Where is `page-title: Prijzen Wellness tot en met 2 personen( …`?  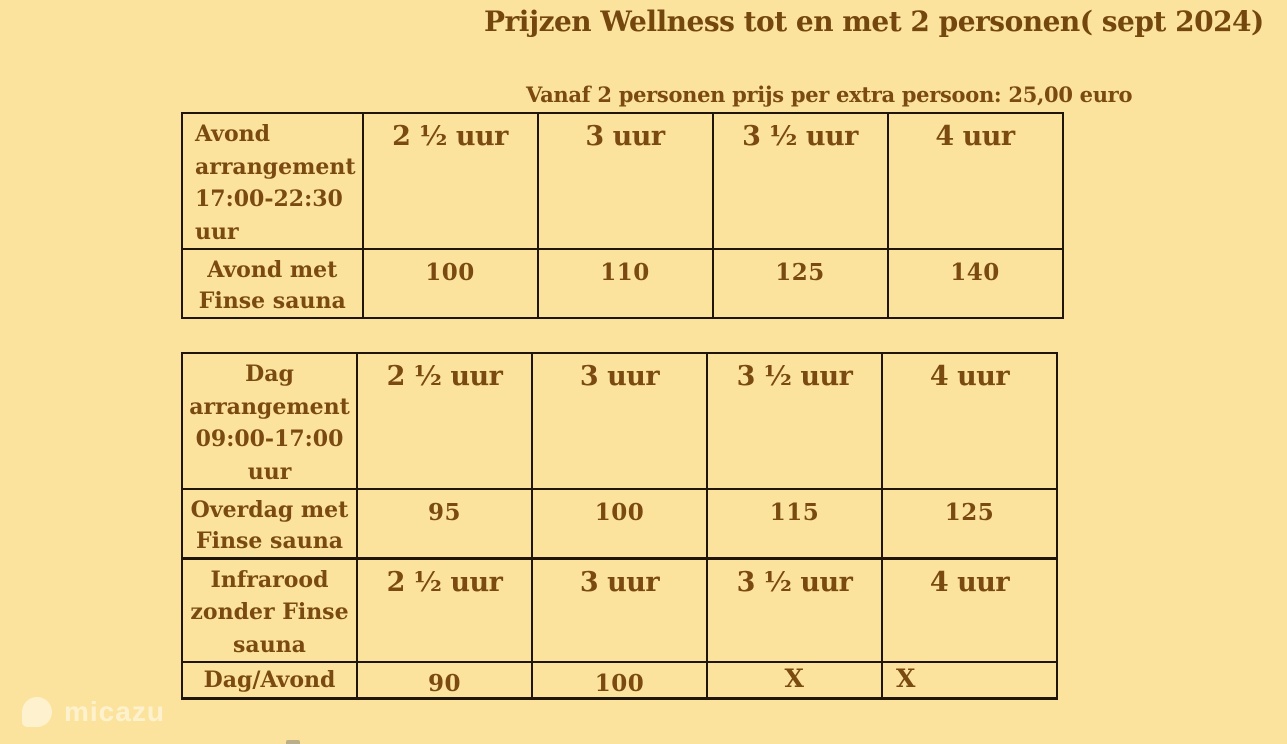
page-title: Prijzen Wellness tot en met 2 personen( … is located at coordinates (874, 21).